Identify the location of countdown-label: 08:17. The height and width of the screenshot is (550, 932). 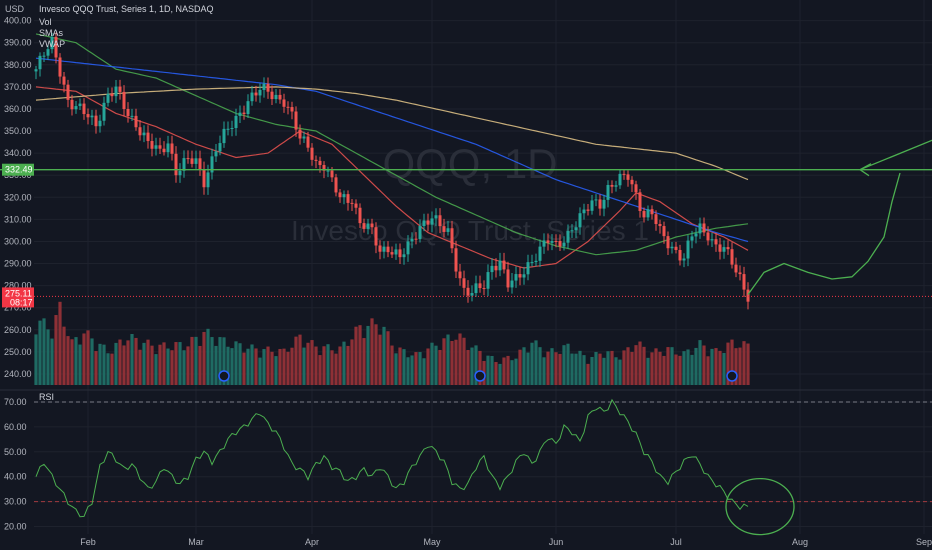
(21, 302).